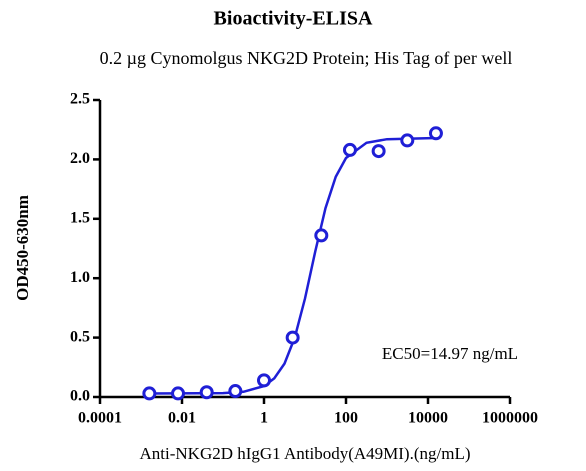  What do you see at coordinates (510, 418) in the screenshot?
I see `x-tick-label: 1000000` at bounding box center [510, 418].